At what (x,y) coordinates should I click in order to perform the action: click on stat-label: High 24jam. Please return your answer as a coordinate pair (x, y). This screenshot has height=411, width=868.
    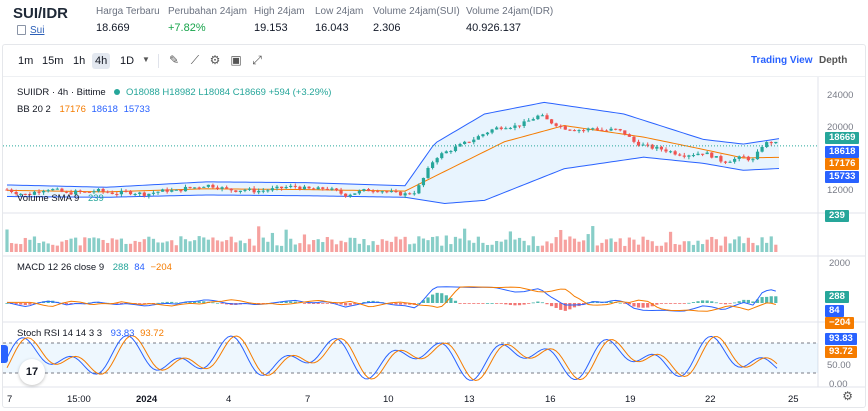
    Looking at the image, I should click on (279, 11).